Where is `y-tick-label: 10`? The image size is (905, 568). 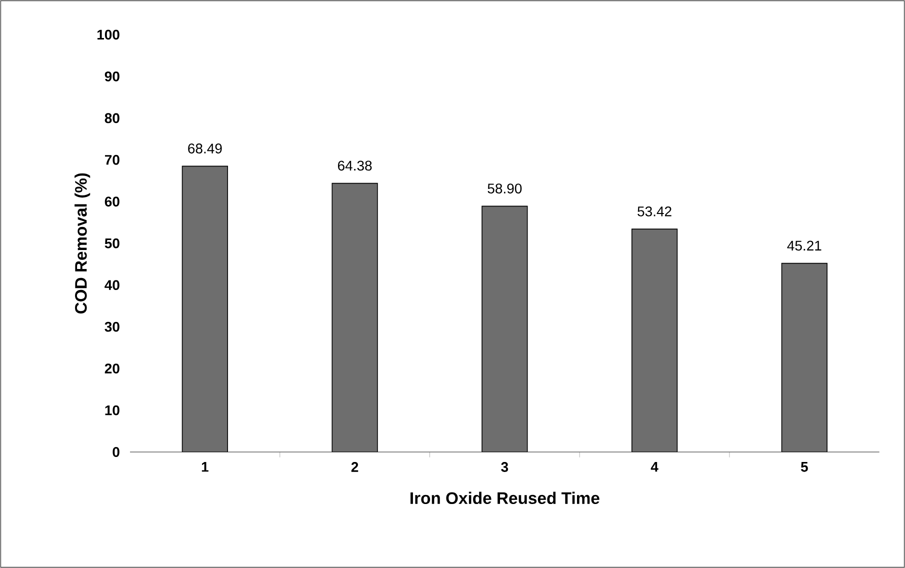 y-tick-label: 10 is located at coordinates (112, 410).